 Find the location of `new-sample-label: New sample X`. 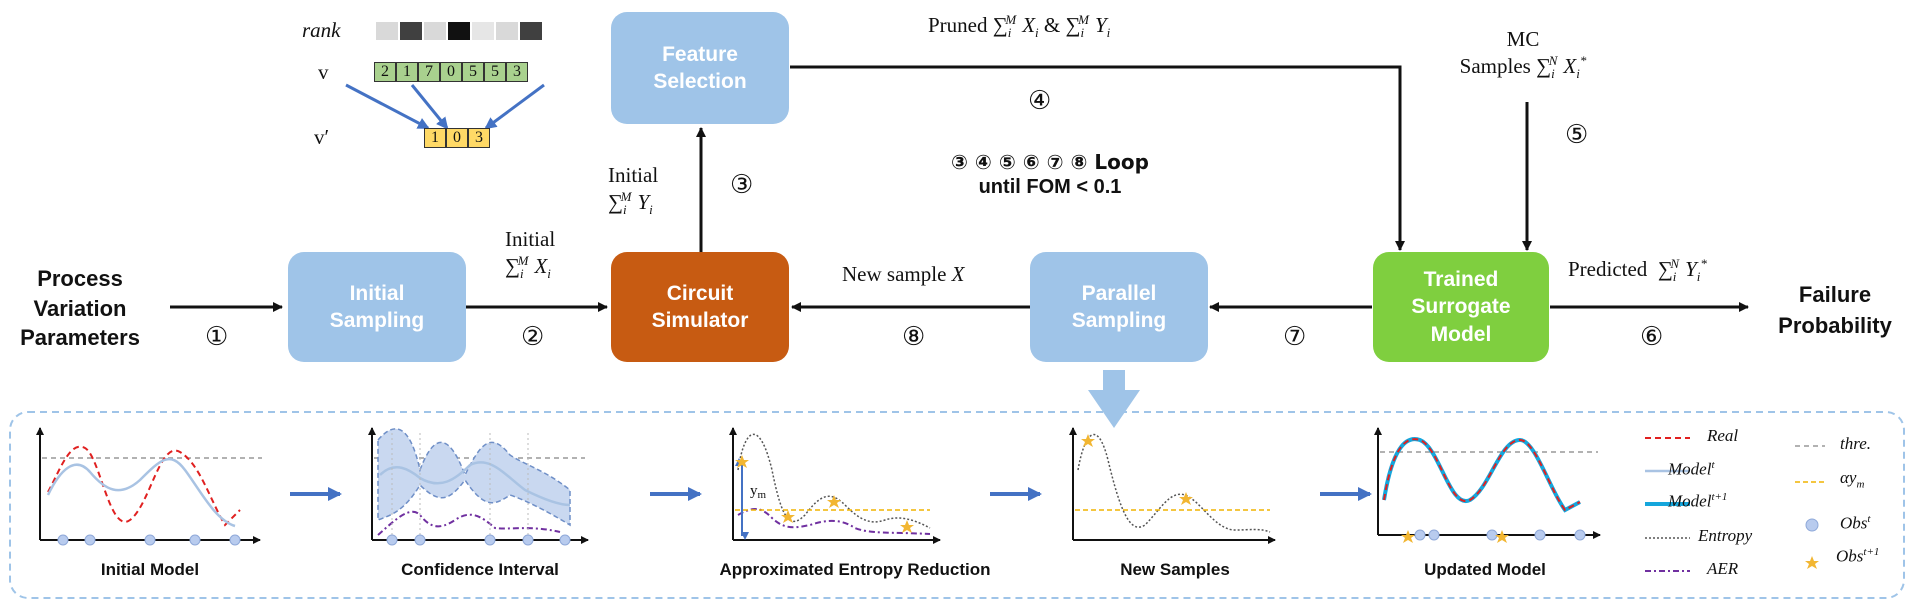

new-sample-label: New sample X is located at coordinates (903, 274).